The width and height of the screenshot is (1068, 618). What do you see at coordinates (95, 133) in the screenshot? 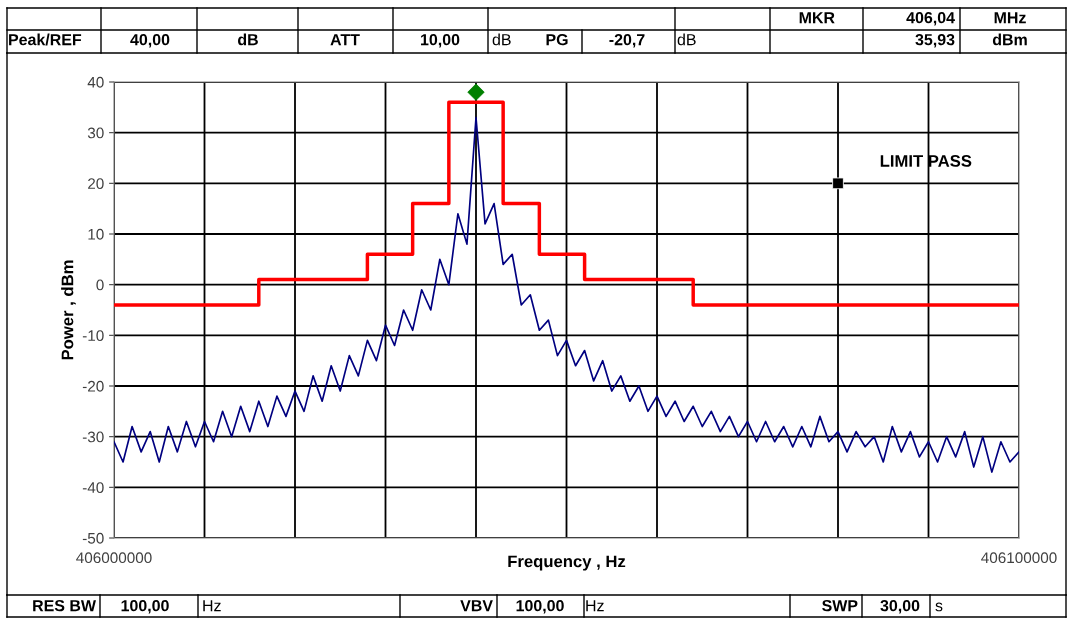
I see `y-tick-label: 30` at bounding box center [95, 133].